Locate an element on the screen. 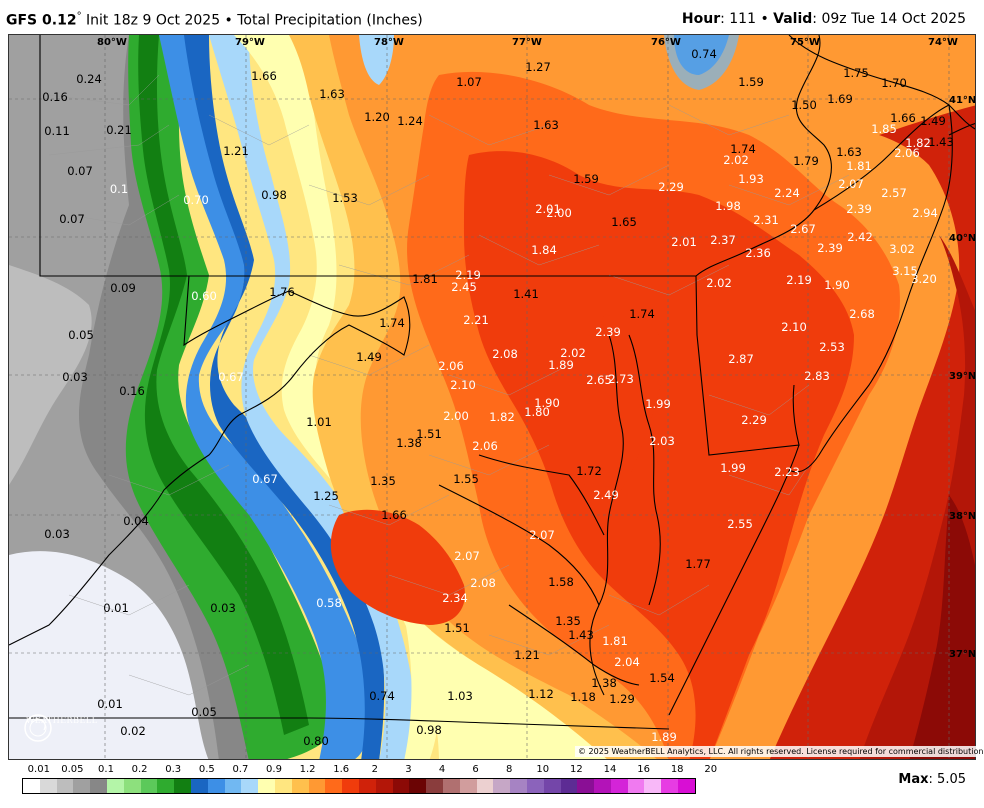  weatherbell-logo is located at coordinates (63, 728).